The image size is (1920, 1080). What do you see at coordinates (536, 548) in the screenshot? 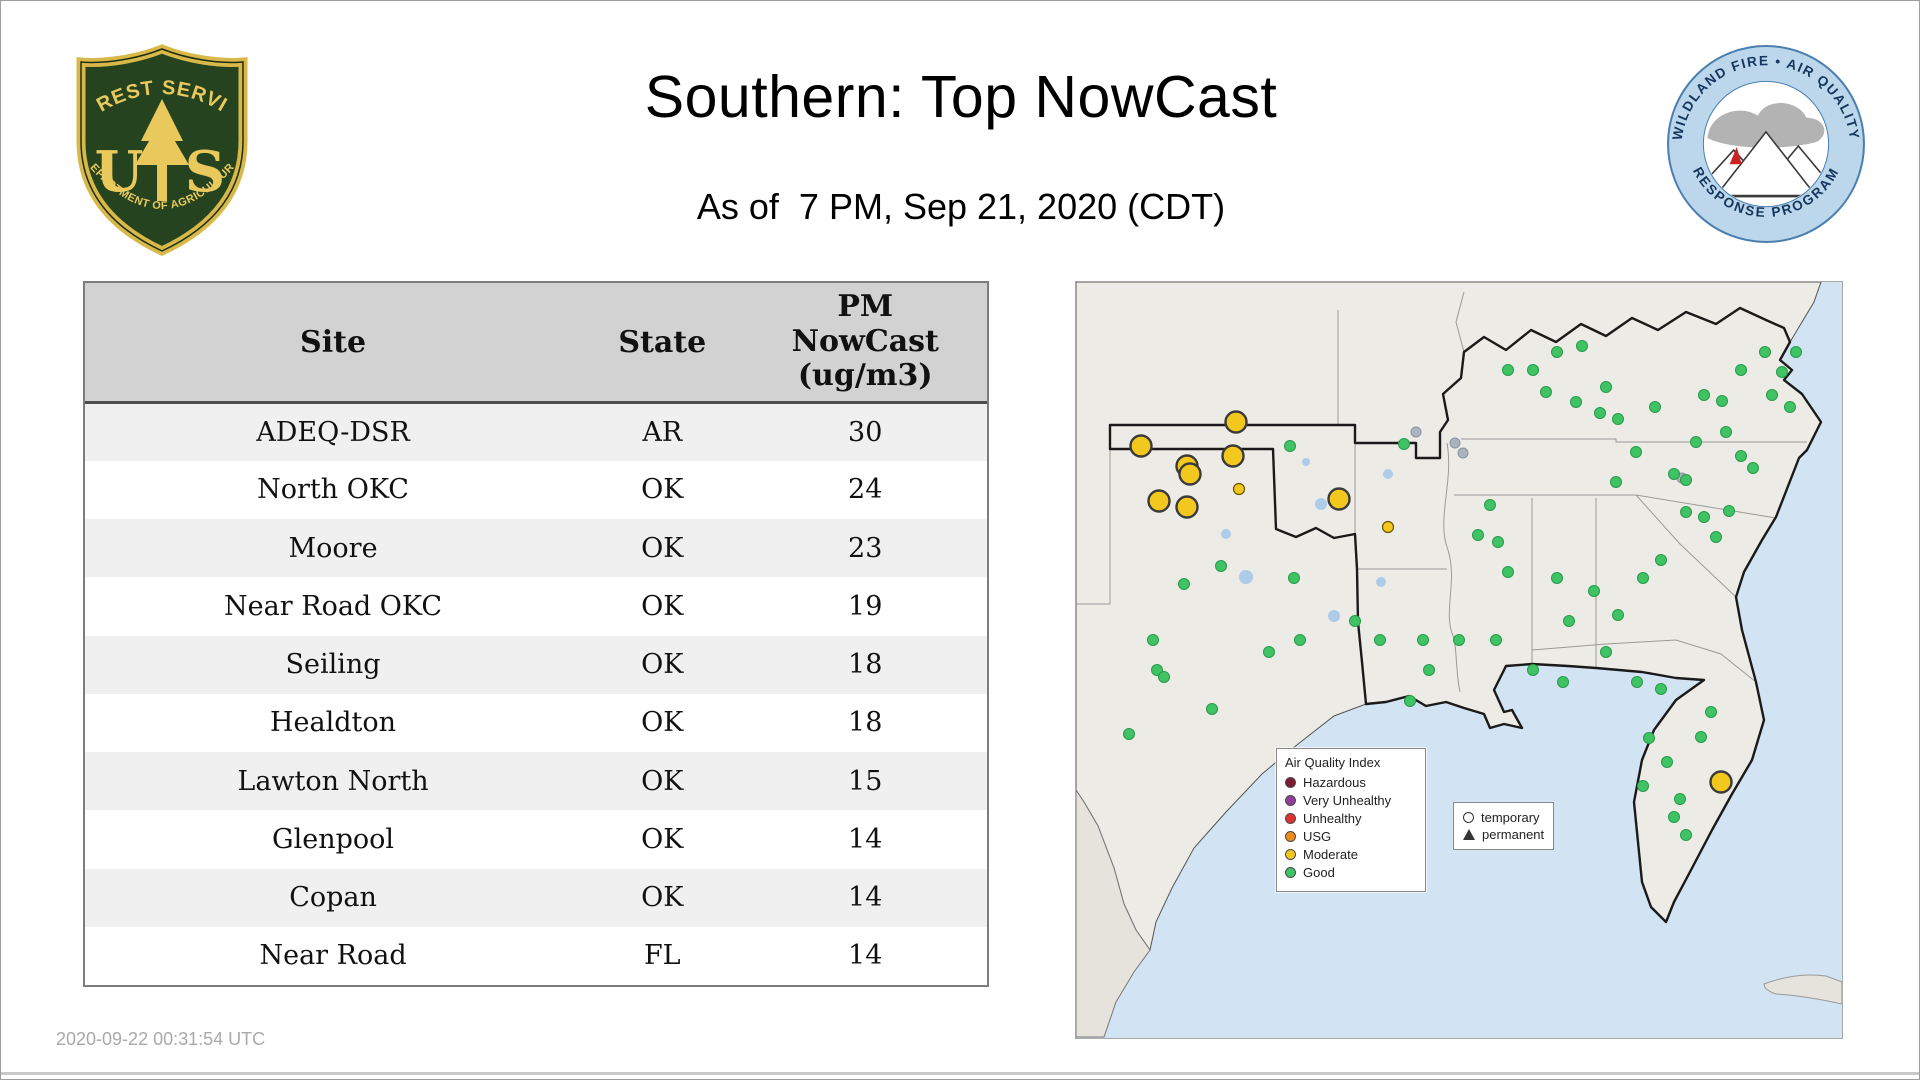
I see `table-row: Moore OK 23` at bounding box center [536, 548].